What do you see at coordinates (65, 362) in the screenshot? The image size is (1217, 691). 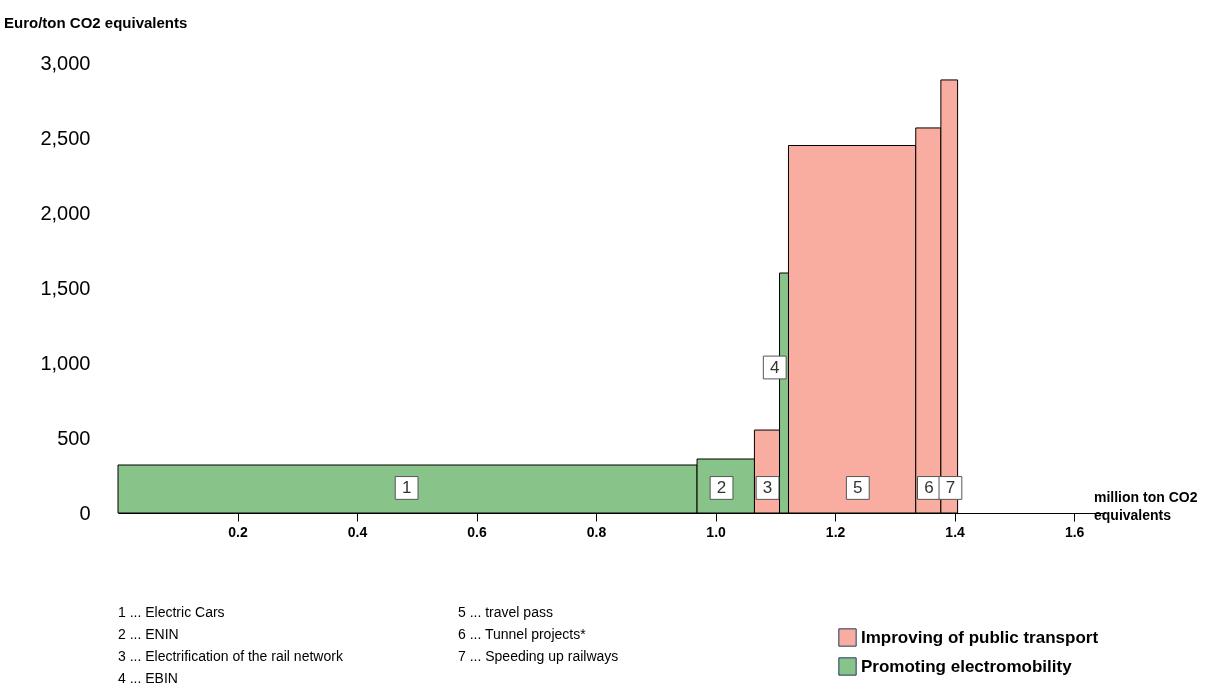 I see `y-tick-label: 1,000` at bounding box center [65, 362].